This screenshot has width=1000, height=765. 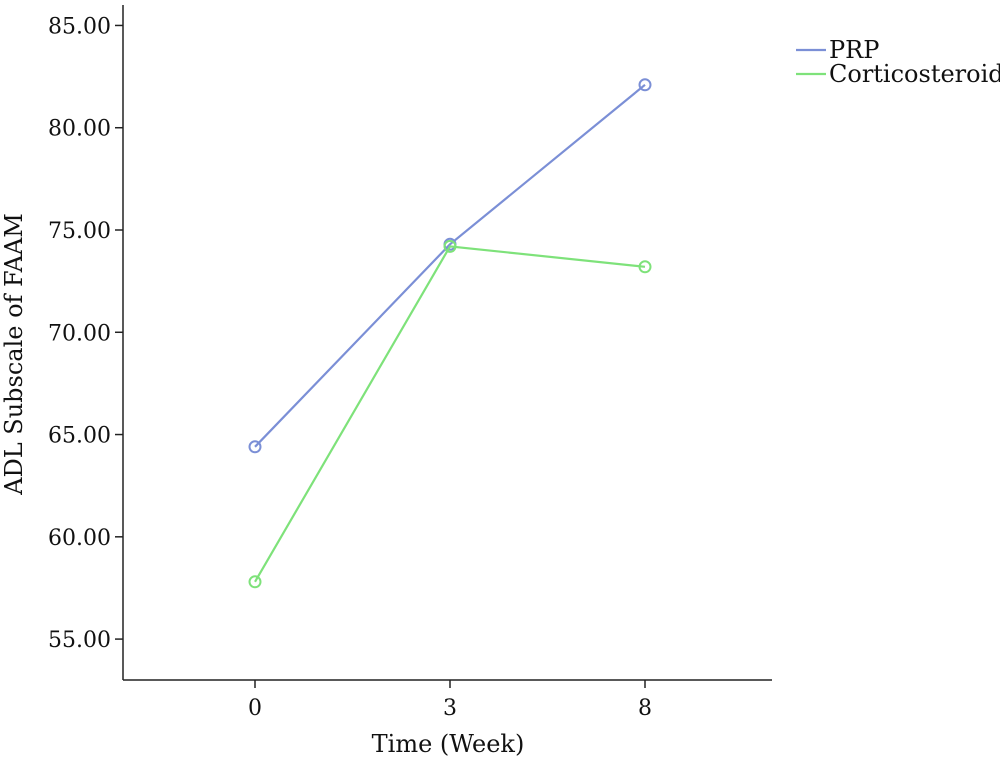 I want to click on y-tick-label: 85.00, so click(x=79, y=26).